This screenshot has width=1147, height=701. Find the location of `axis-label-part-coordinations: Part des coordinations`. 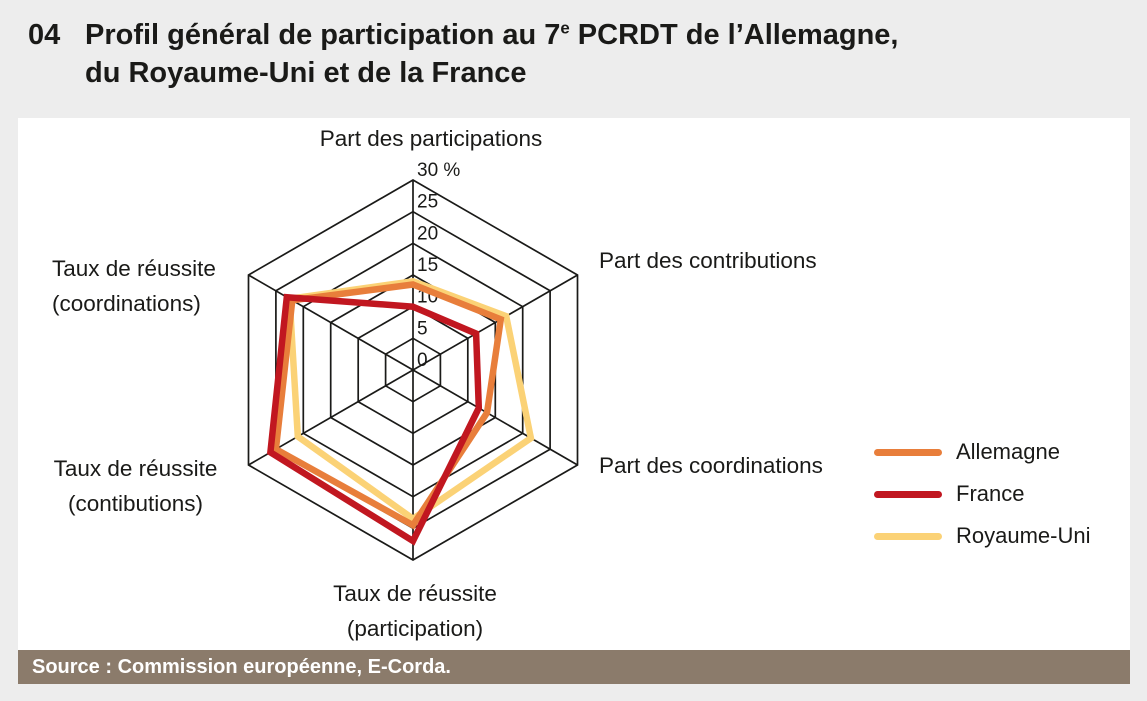

axis-label-part-coordinations: Part des coordinations is located at coordinates (711, 465).